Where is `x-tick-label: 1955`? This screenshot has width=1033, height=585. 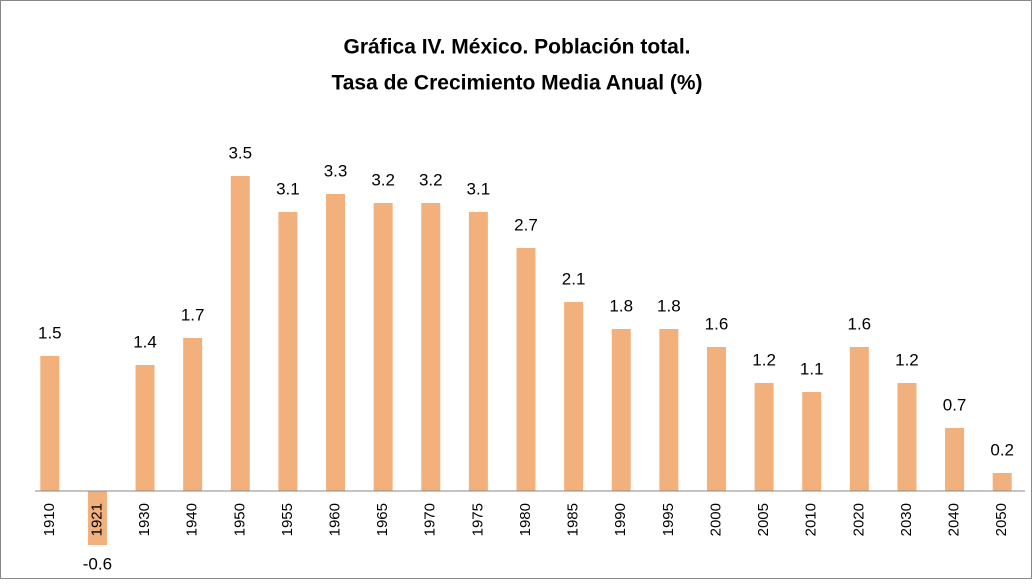
x-tick-label: 1955 is located at coordinates (287, 519).